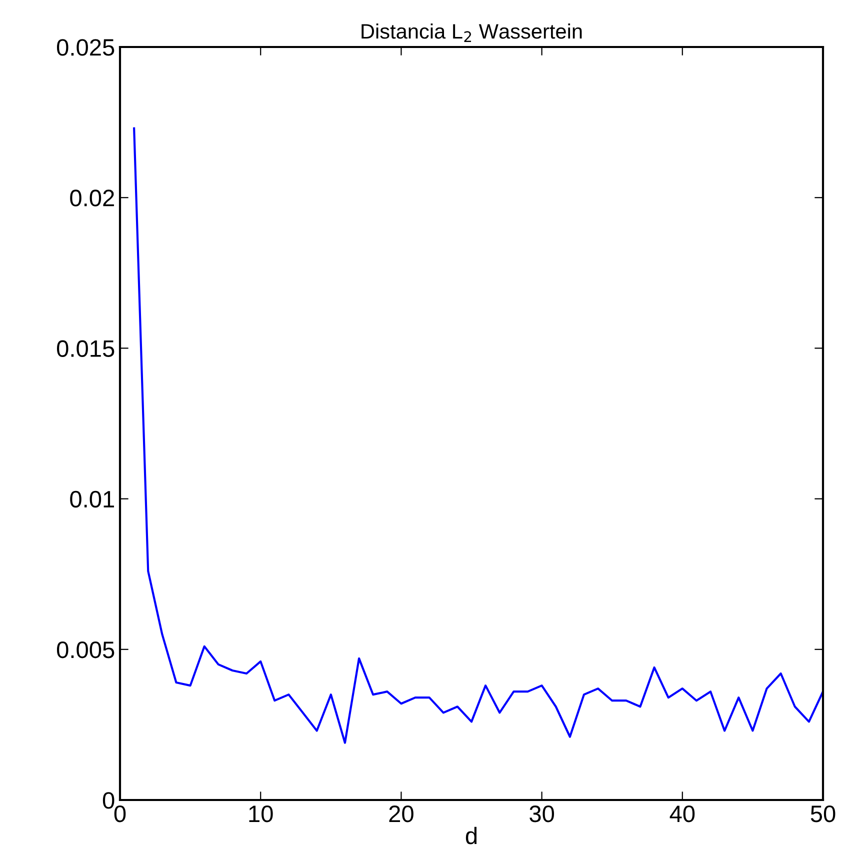 The width and height of the screenshot is (856, 858). I want to click on x-tick-label: 20, so click(401, 813).